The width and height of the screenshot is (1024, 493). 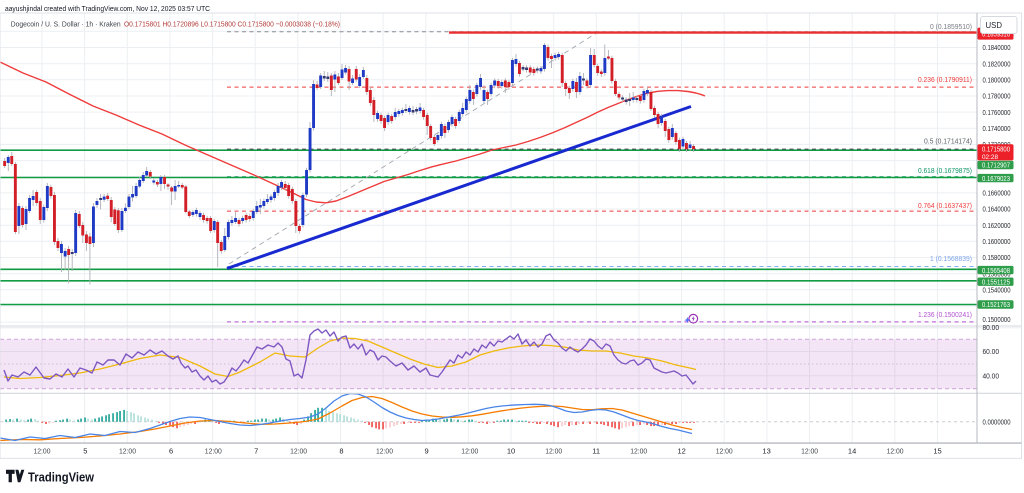 I want to click on svg-text: 0.1521763, so click(x=996, y=304).